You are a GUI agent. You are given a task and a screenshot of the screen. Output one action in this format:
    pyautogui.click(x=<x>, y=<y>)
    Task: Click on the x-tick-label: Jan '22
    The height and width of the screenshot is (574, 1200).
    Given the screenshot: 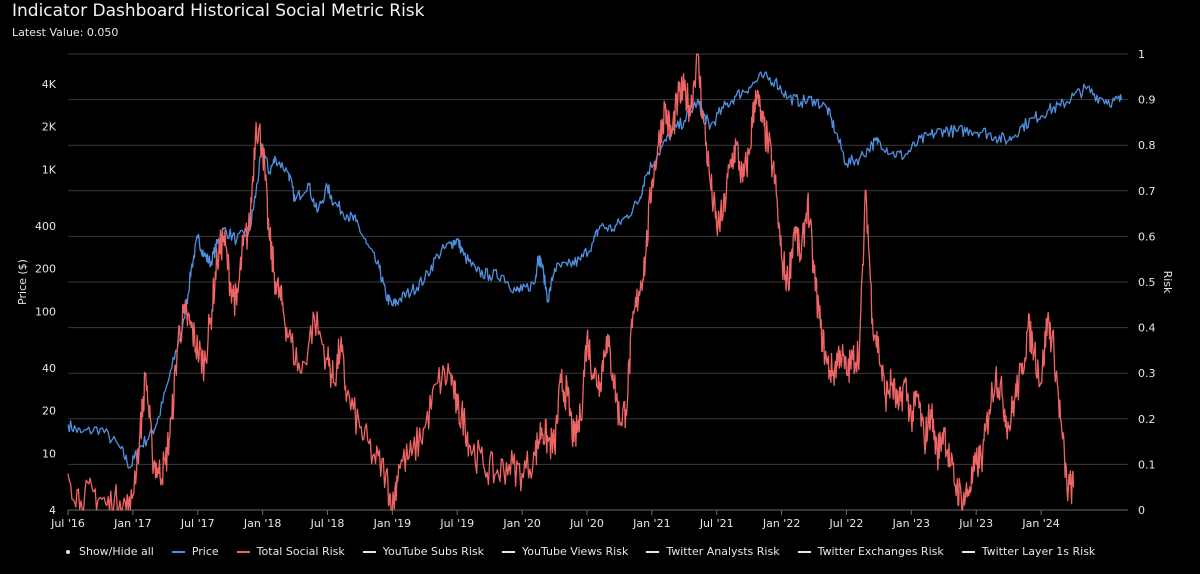 What is the action you would take?
    pyautogui.click(x=781, y=523)
    